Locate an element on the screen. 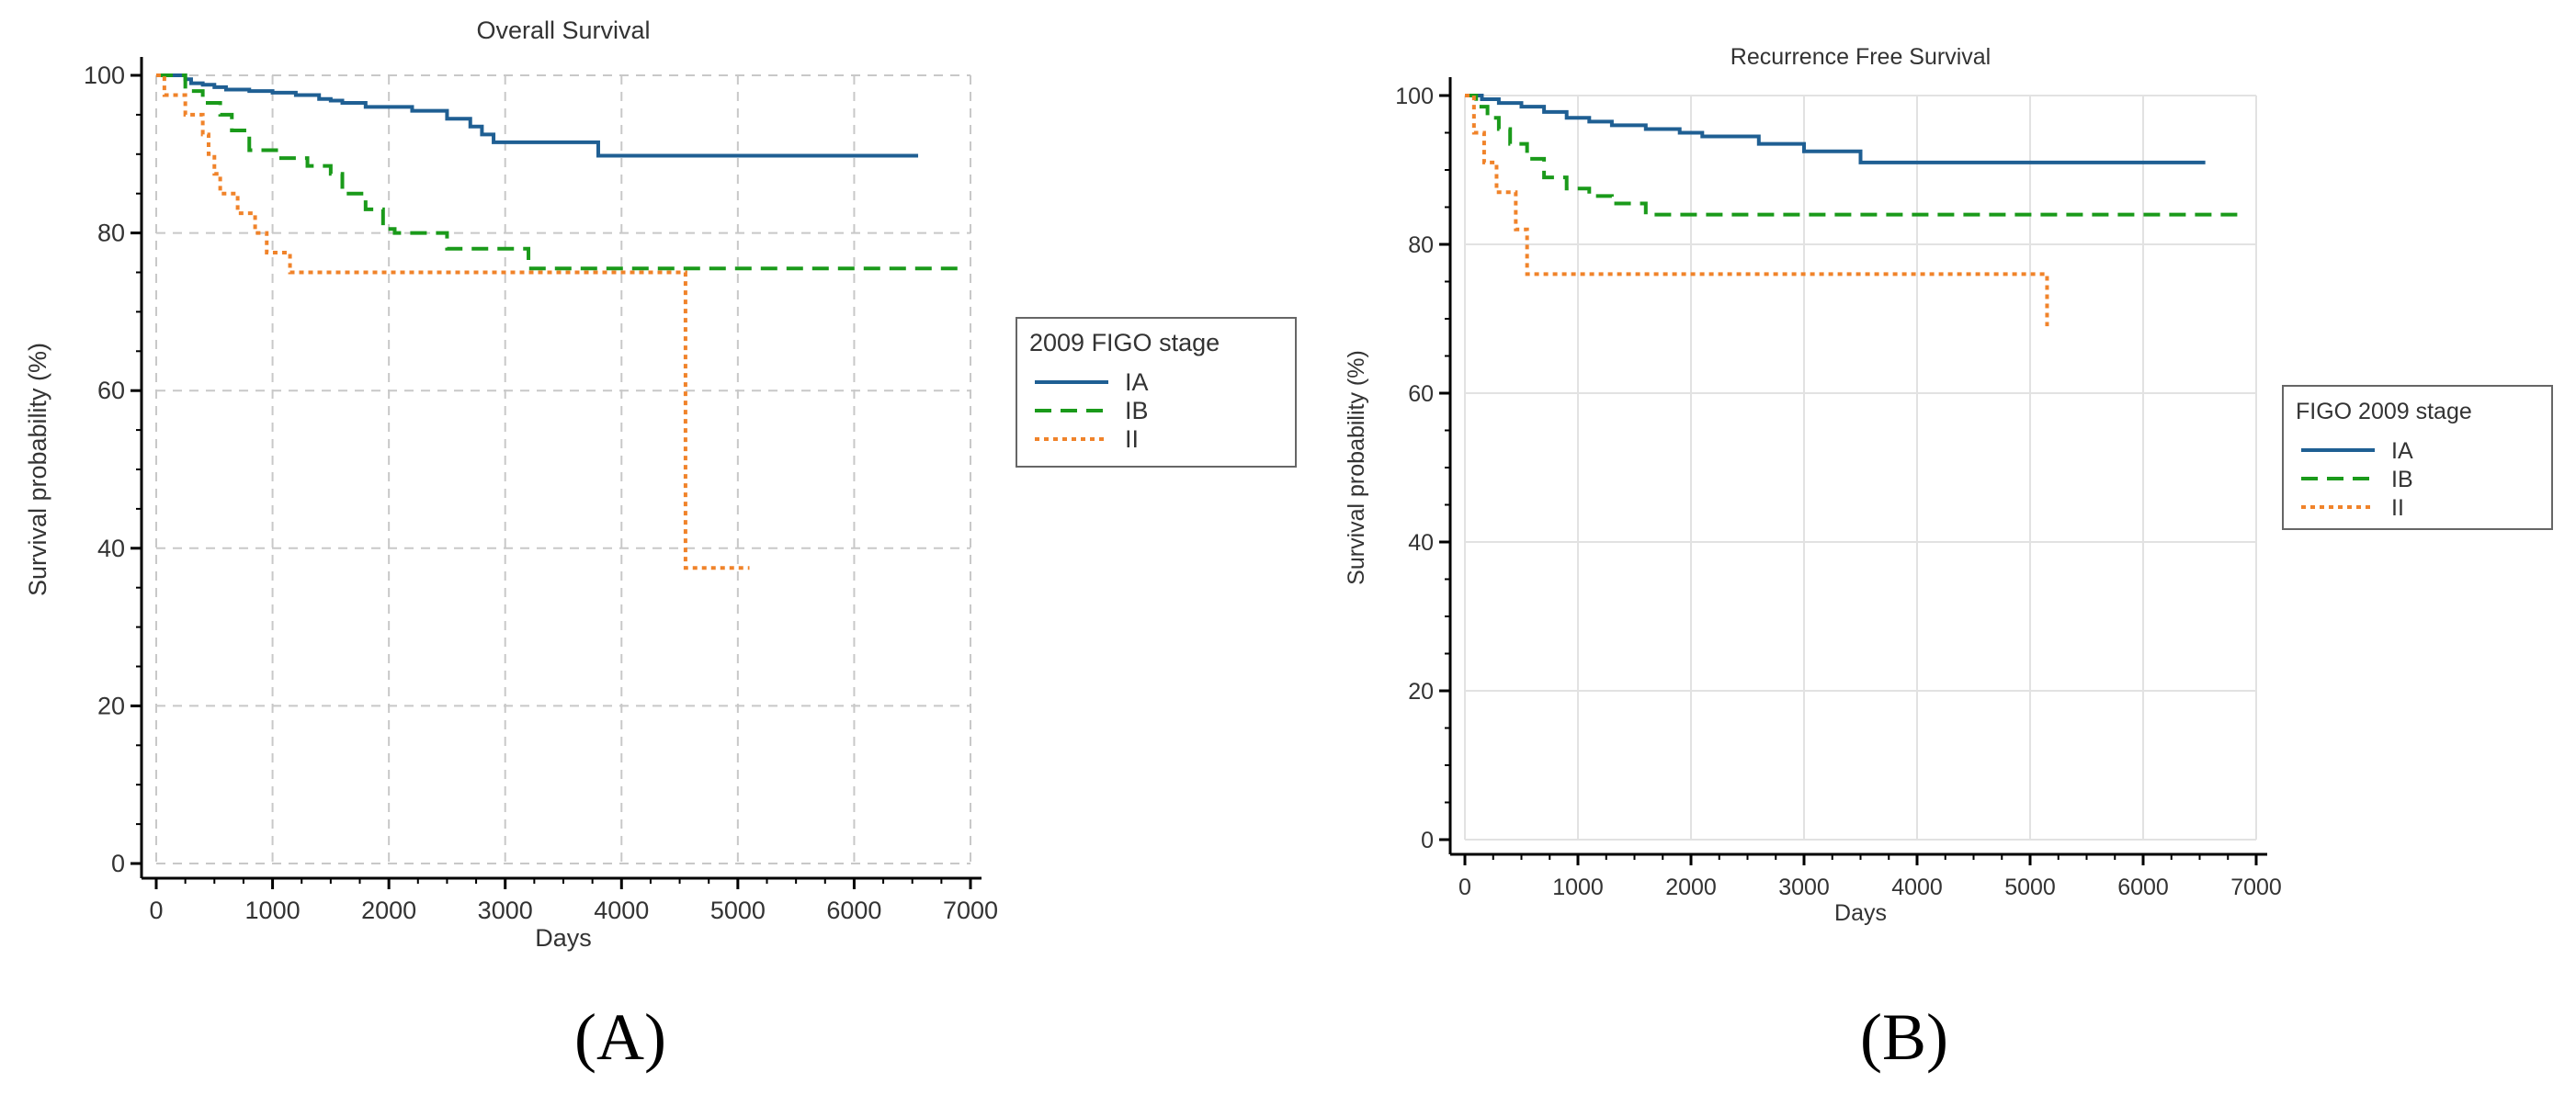  chart-title: Overall Survival is located at coordinates (563, 30).